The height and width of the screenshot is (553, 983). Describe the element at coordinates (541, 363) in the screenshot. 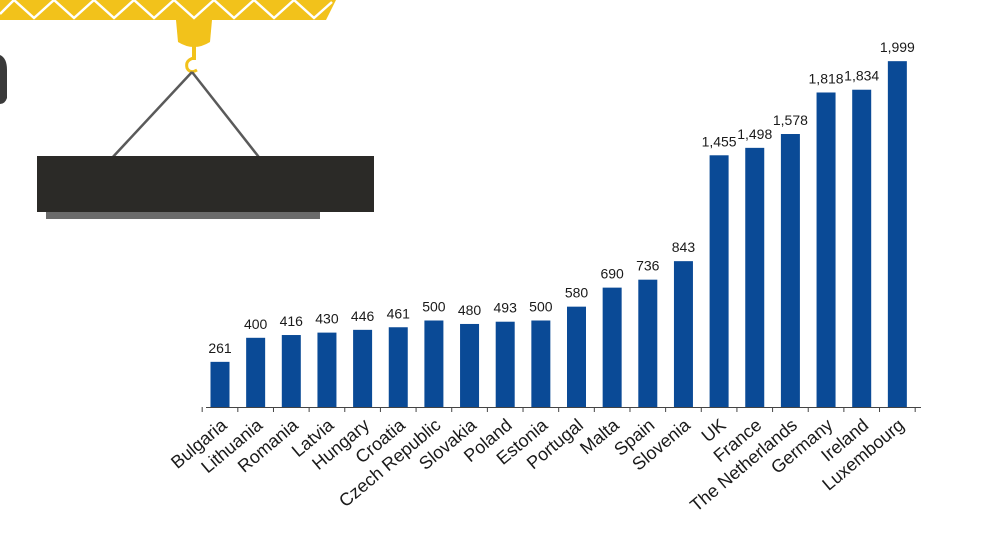

I see `bar-estonia` at that location.